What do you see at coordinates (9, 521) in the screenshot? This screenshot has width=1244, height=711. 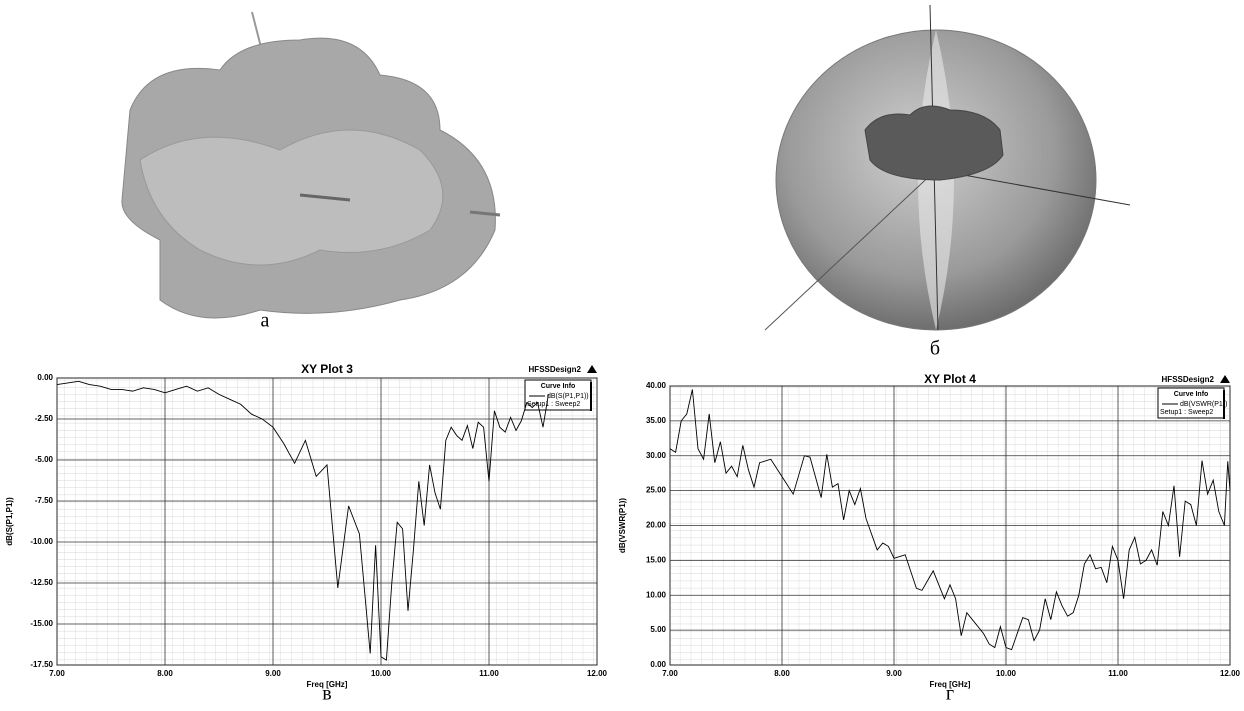 I see `y-axis-label: dB(S(P1,P1))` at bounding box center [9, 521].